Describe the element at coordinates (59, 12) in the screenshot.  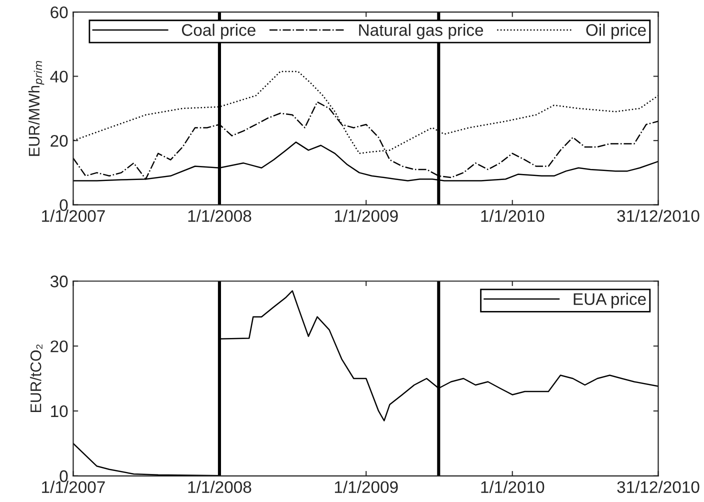
I see `y-tick-label: 60` at that location.